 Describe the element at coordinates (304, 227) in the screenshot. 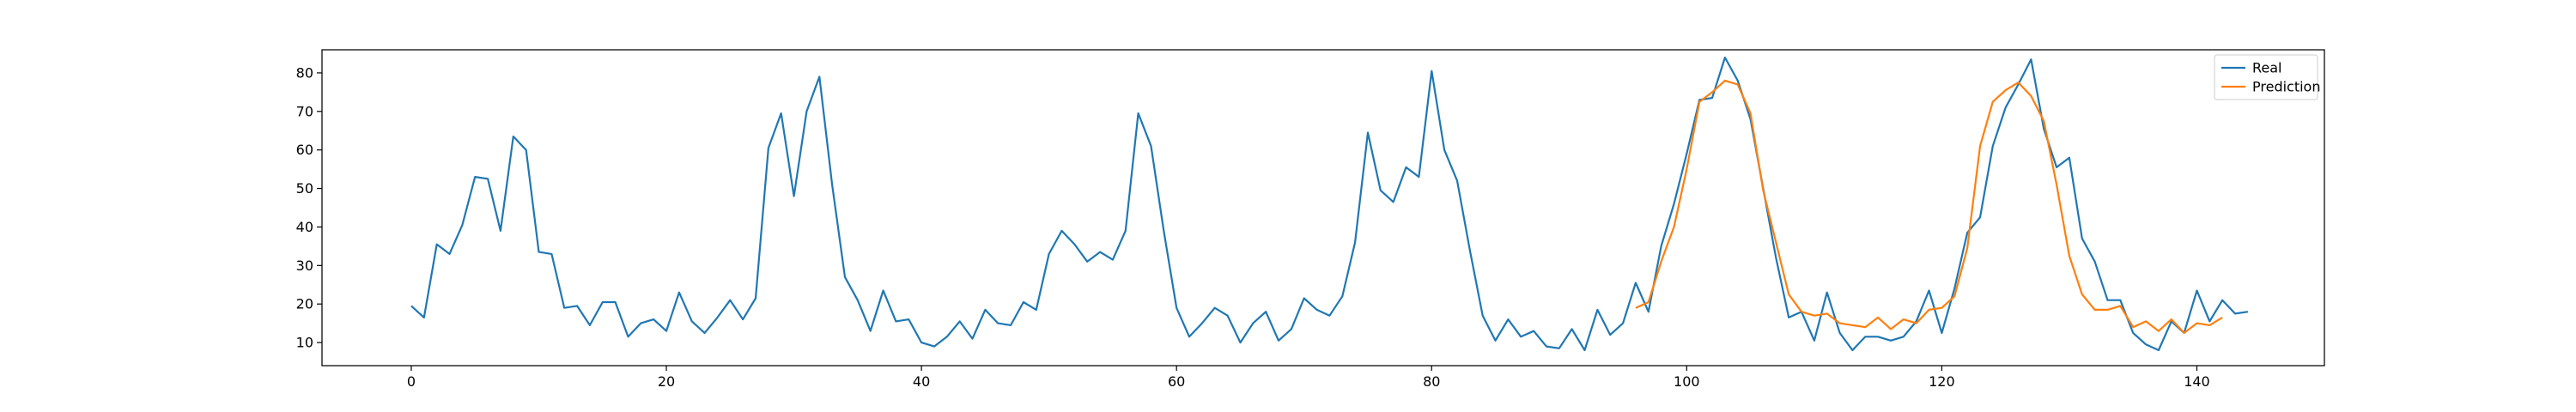

I see `y-tick-label: 40` at that location.